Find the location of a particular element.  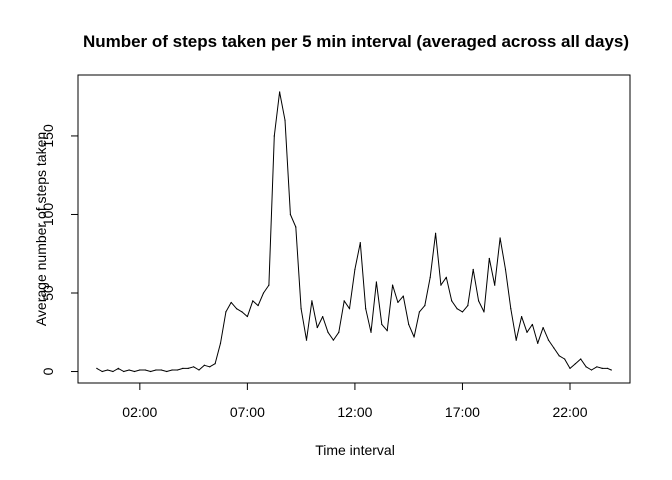

x-axis: 02:00 07:00 12:00 17:00 22:00 is located at coordinates (355, 401).